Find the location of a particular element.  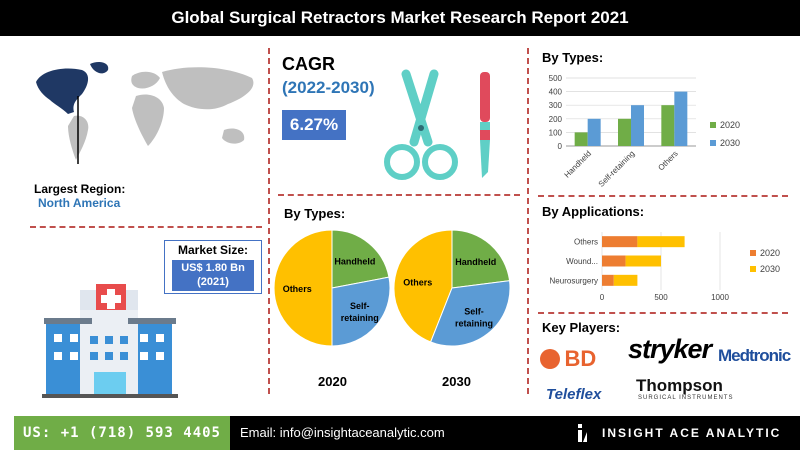

market-size-value: US$ 1.80 Bn is located at coordinates (213, 268).